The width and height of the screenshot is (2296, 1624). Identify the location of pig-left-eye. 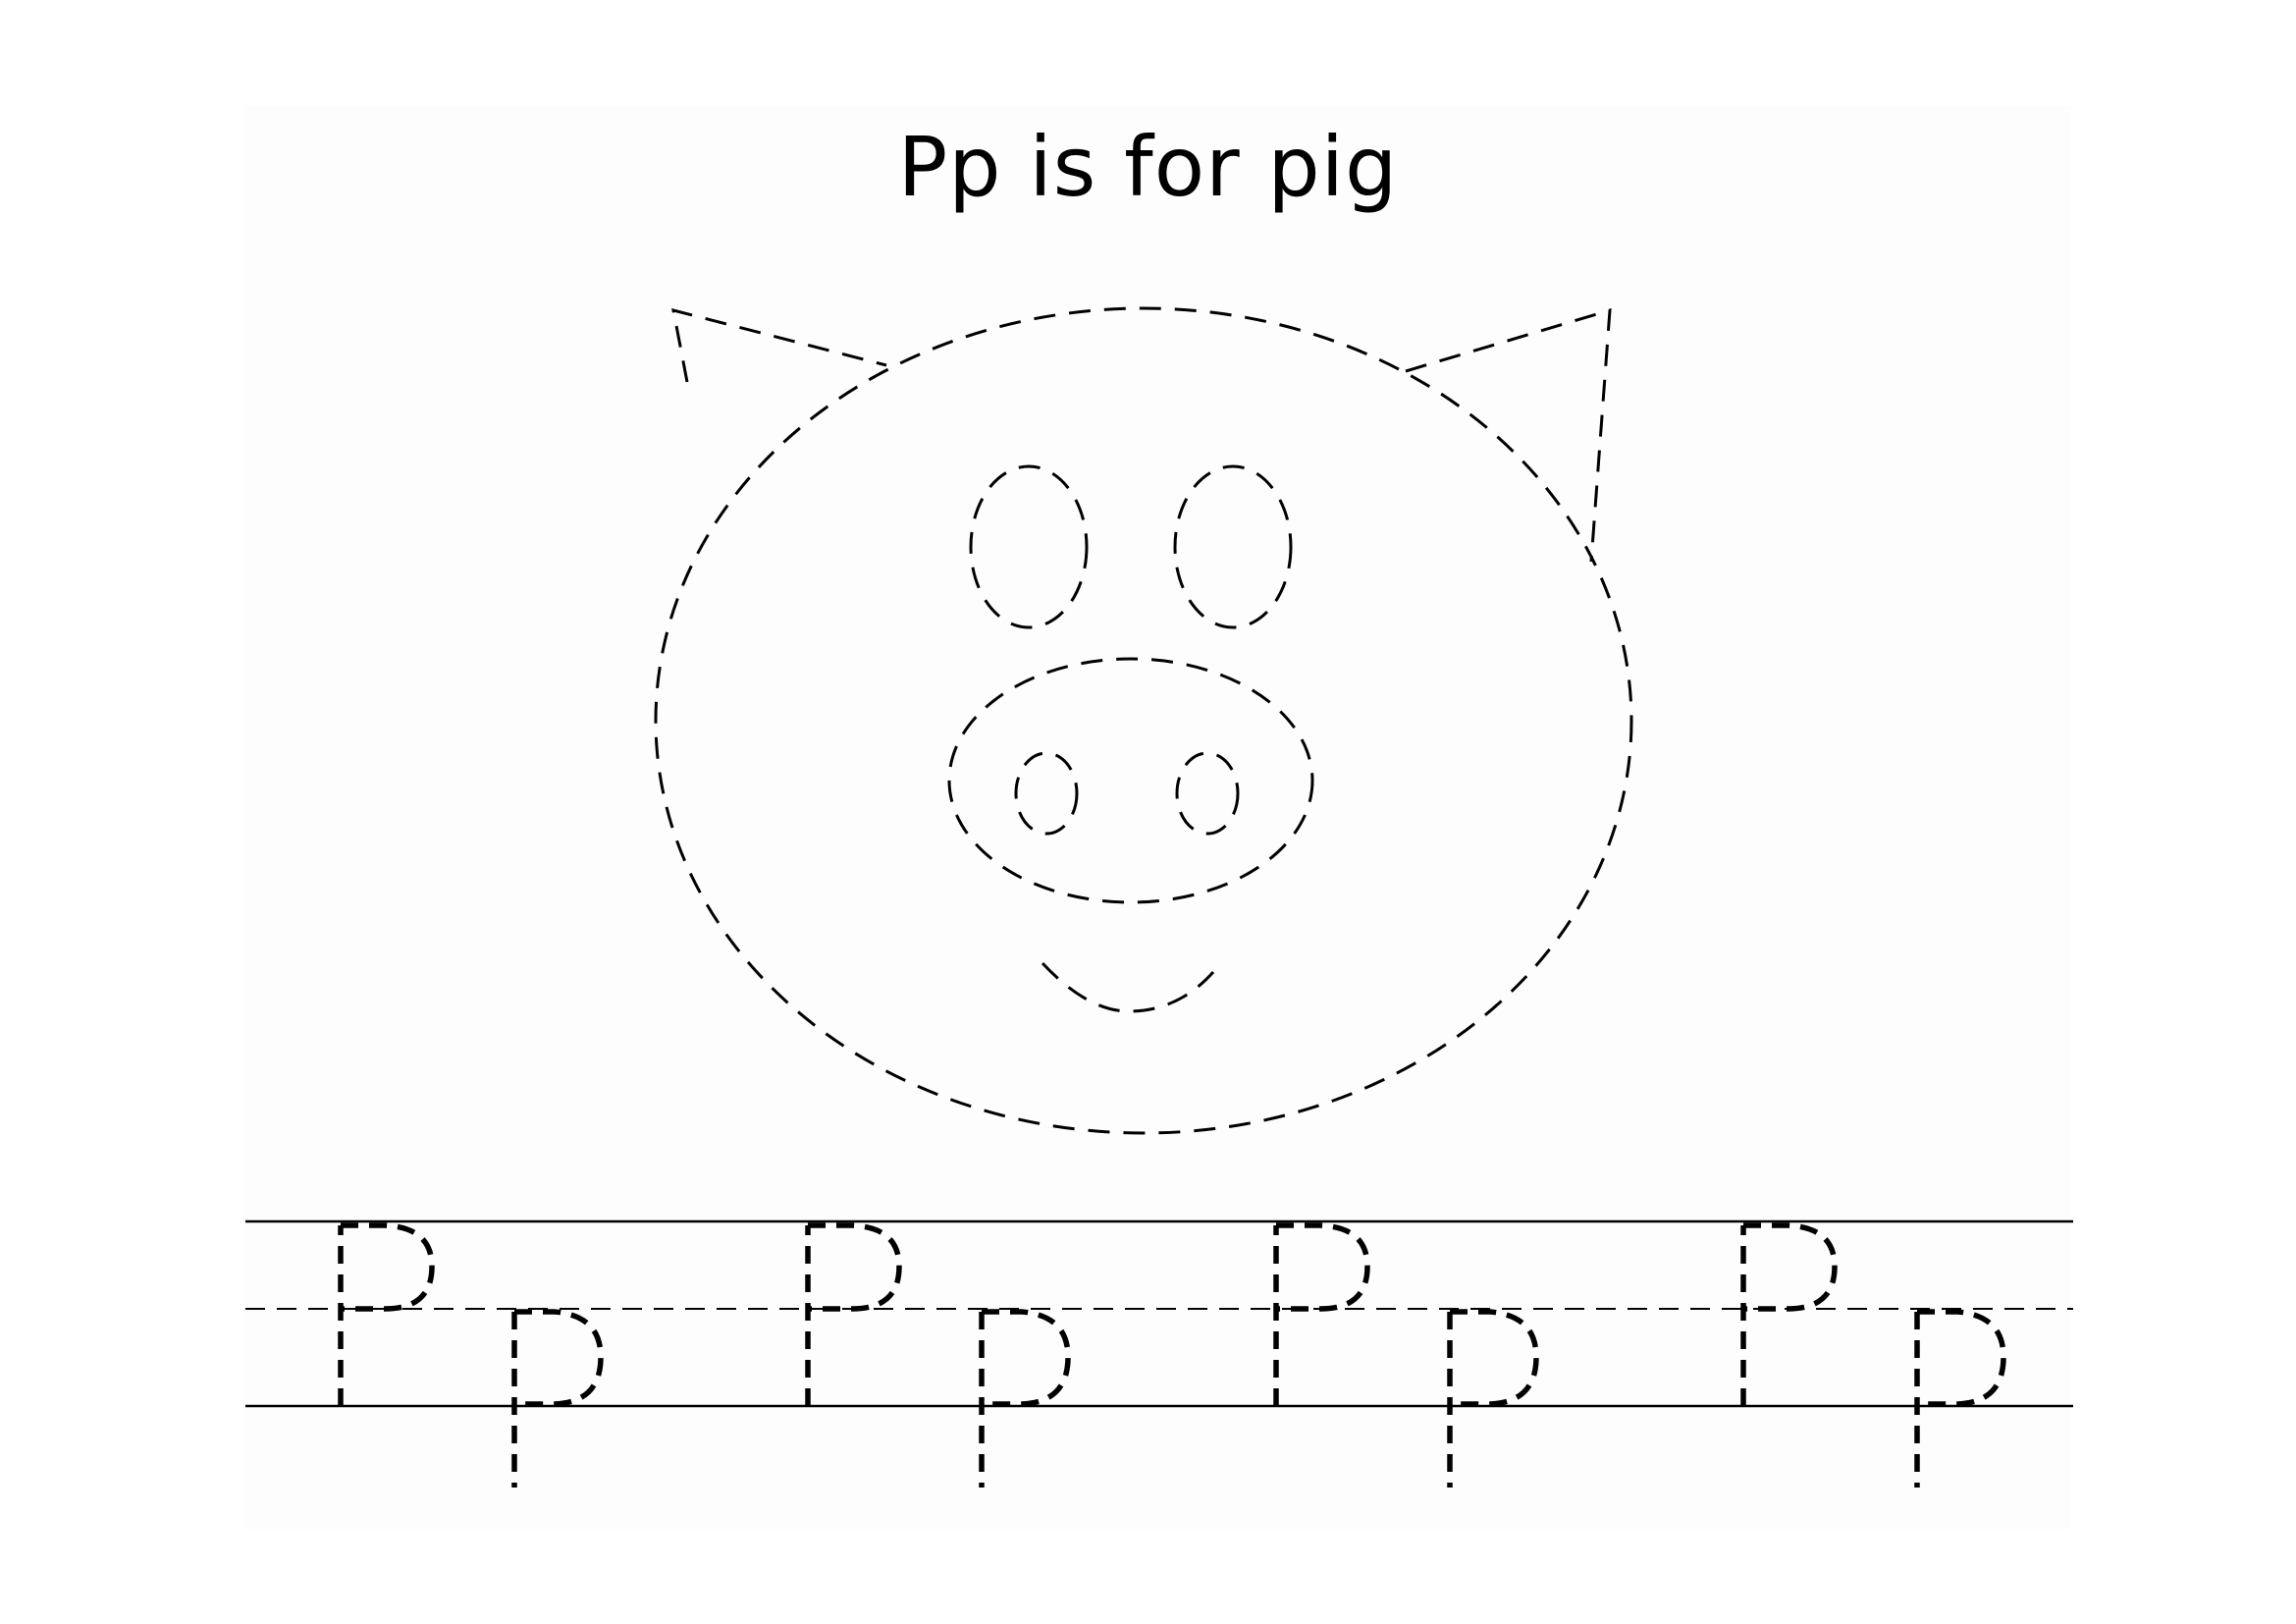
(1029, 546).